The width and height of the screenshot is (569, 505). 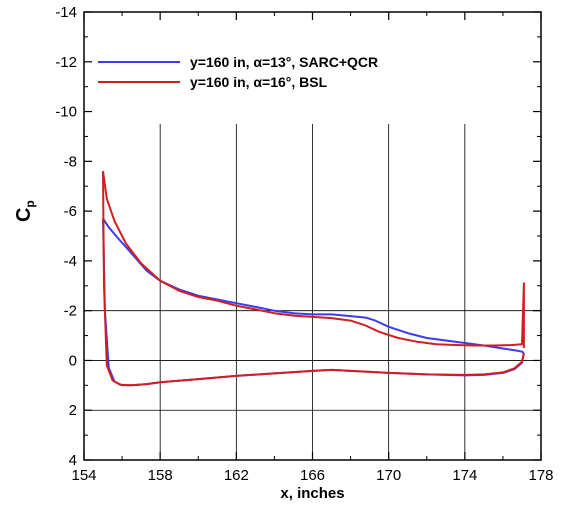 What do you see at coordinates (73, 360) in the screenshot?
I see `y-tick-label: 0` at bounding box center [73, 360].